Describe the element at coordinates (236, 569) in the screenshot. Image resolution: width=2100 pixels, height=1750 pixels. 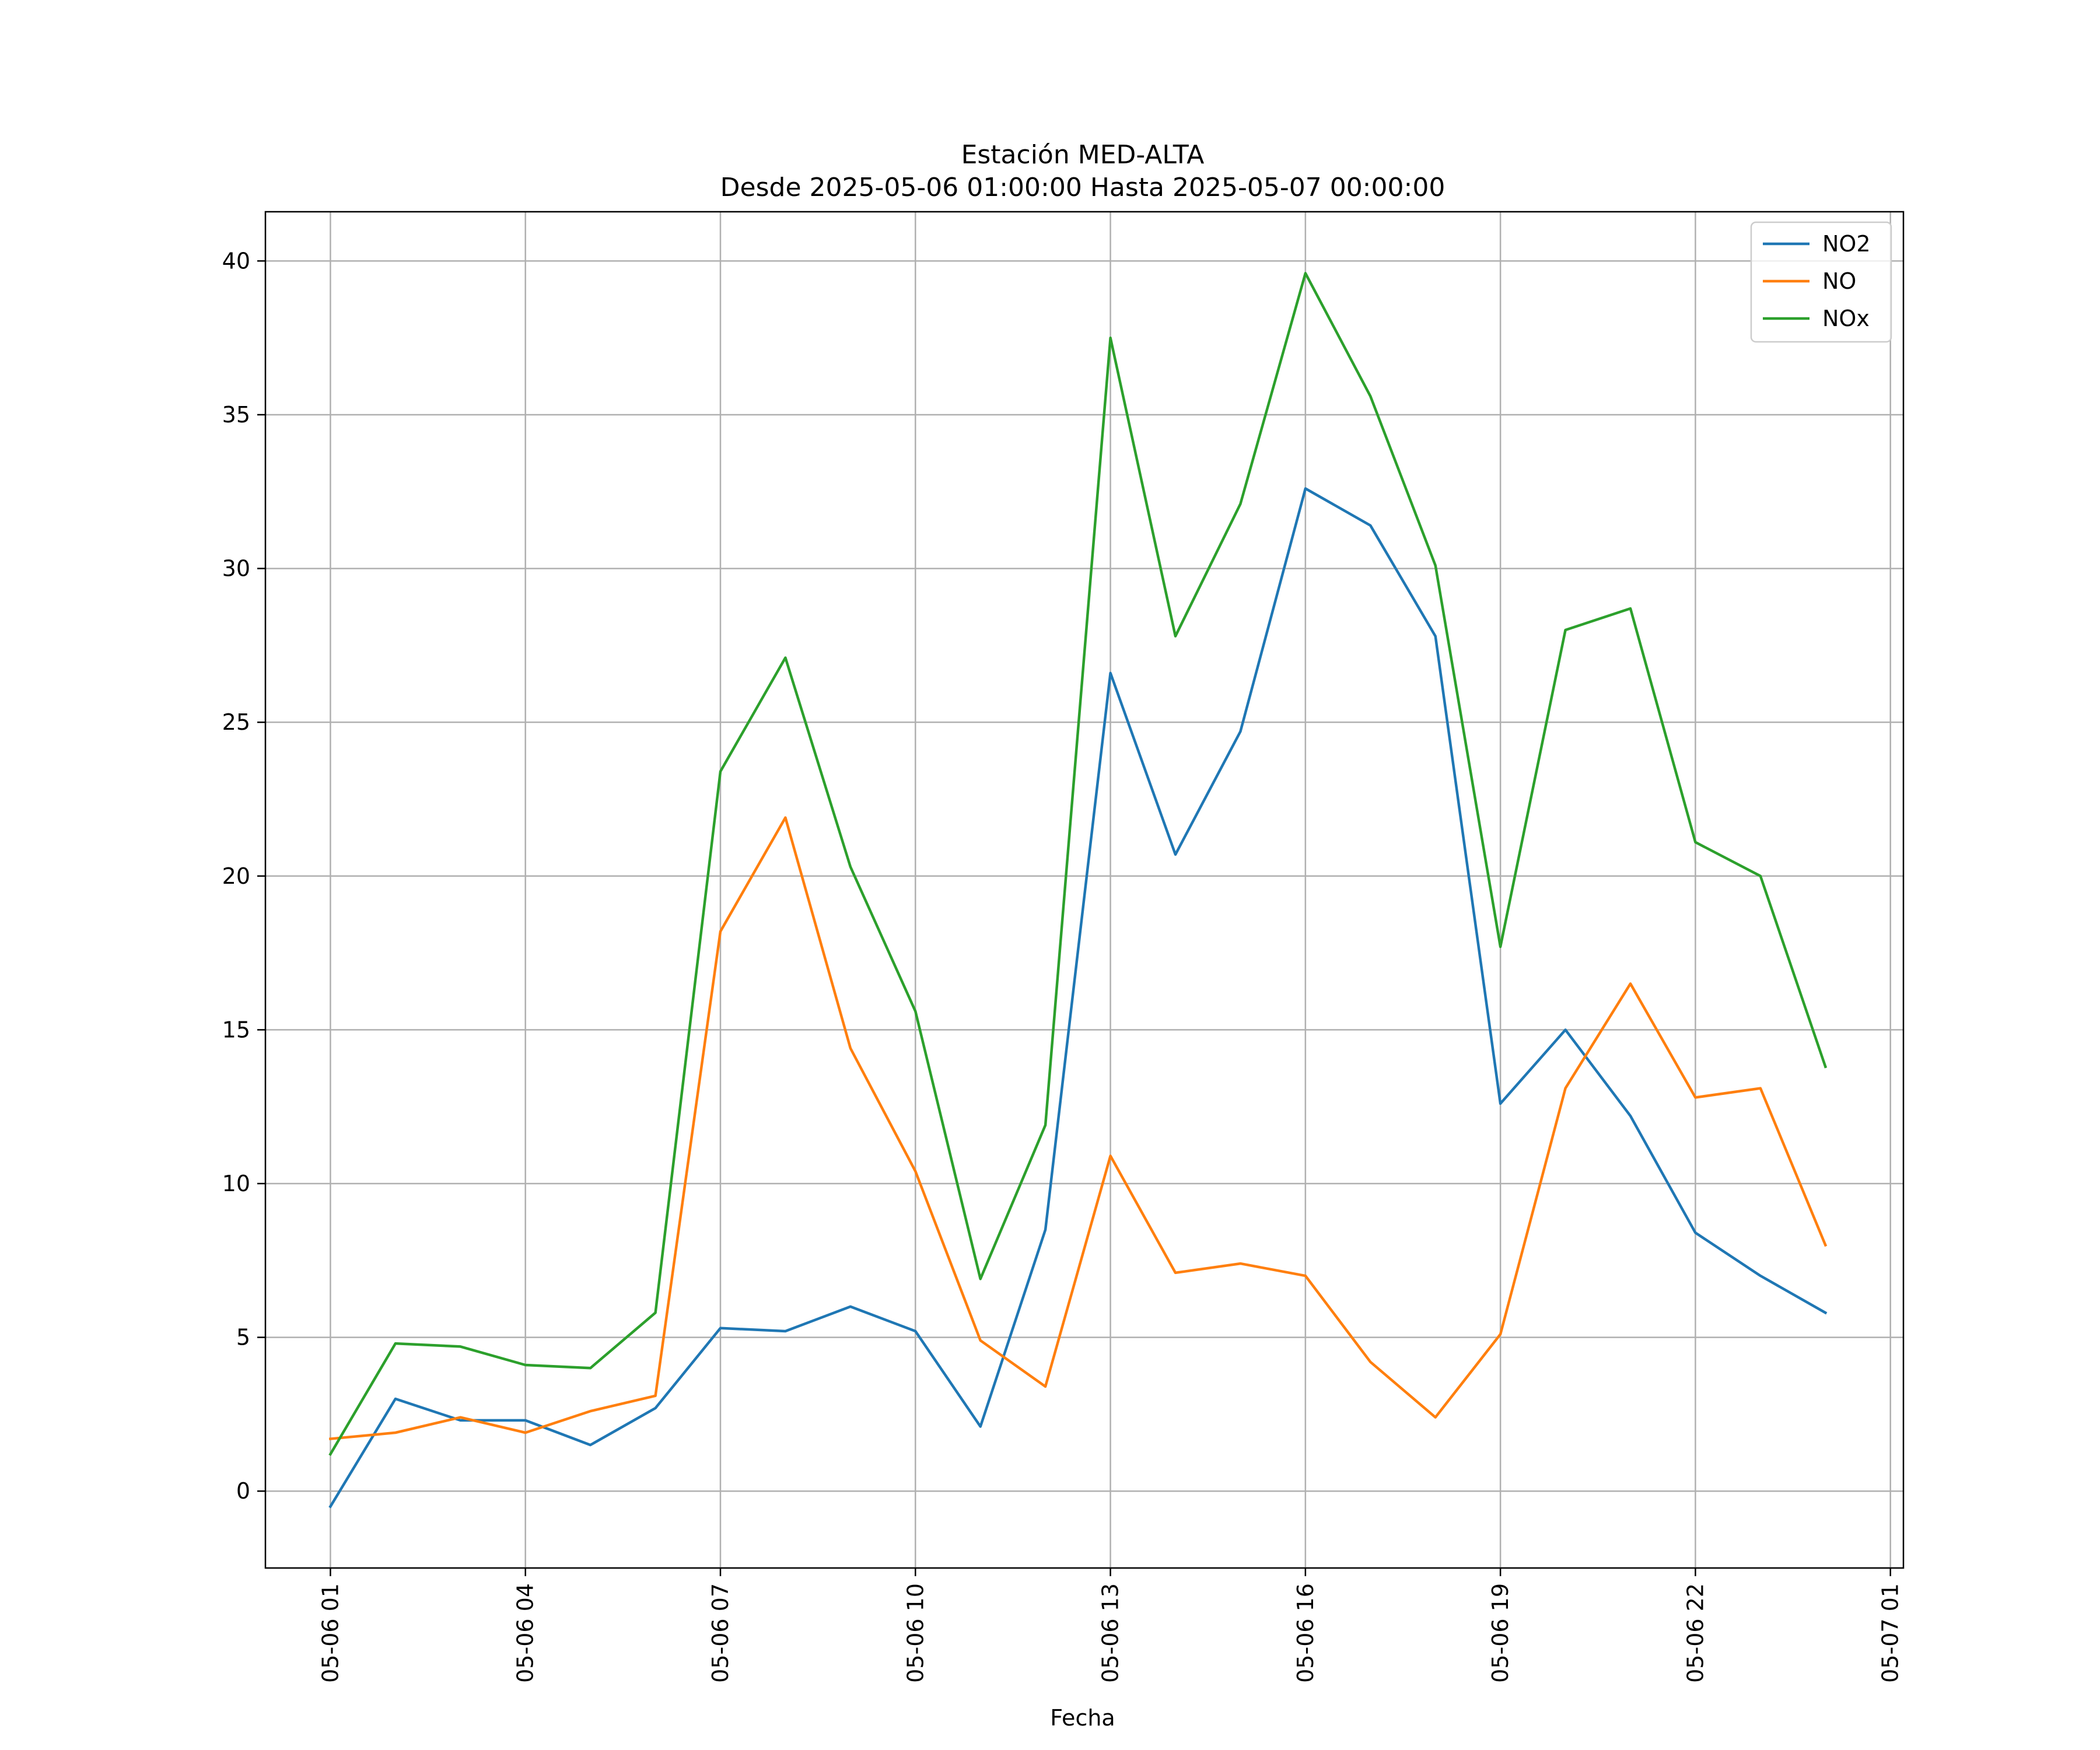
I see `y-tick-label: 30` at that location.